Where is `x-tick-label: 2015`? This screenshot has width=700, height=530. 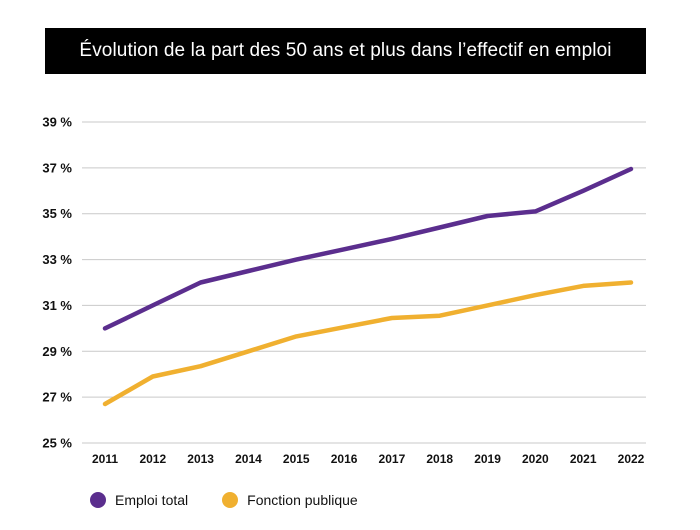 x-tick-label: 2015 is located at coordinates (296, 459).